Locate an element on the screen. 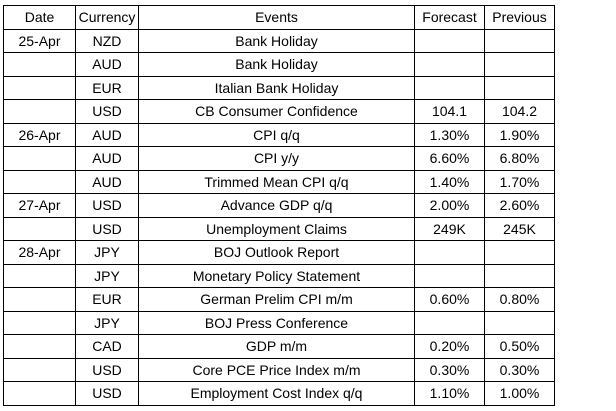  cell-date: 28-Apr is located at coordinates (39, 252).